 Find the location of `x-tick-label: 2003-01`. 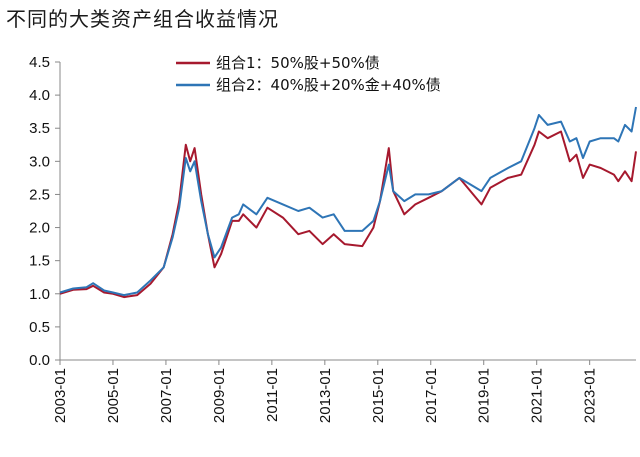

x-tick-label: 2003-01 is located at coordinates (60, 395).